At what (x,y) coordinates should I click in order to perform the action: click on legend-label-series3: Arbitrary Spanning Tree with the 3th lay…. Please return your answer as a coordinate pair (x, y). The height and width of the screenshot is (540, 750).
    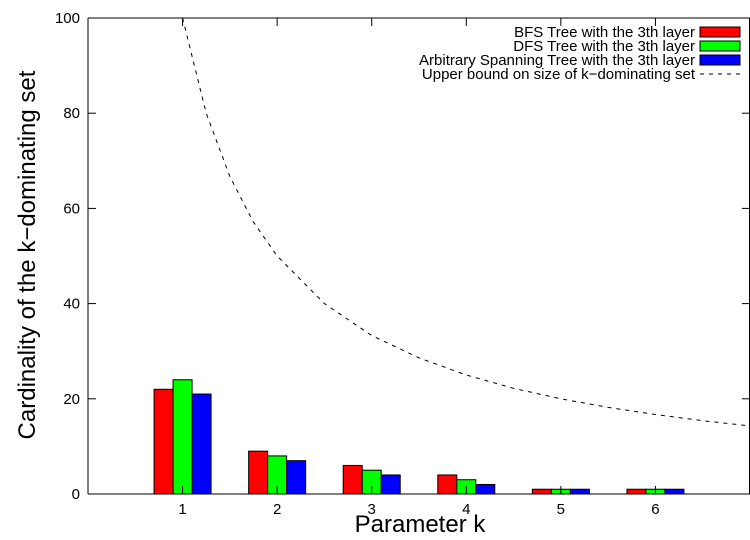
    Looking at the image, I should click on (557, 60).